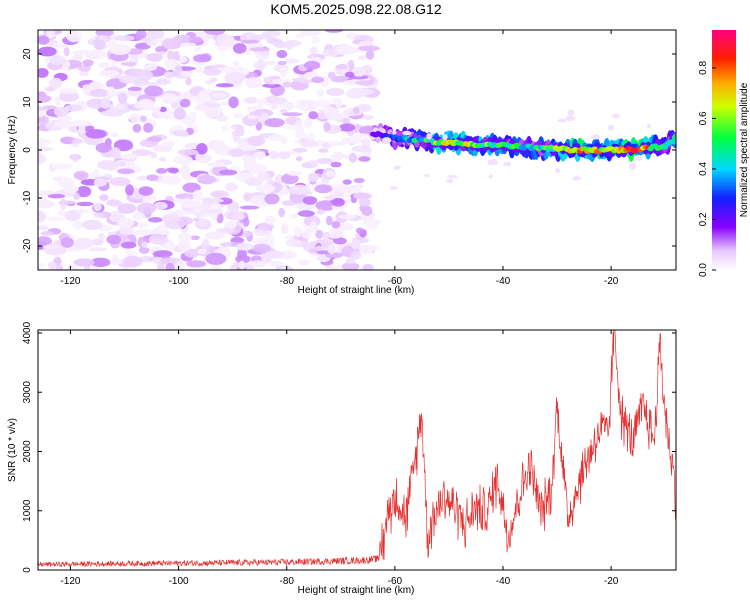 This screenshot has width=750, height=600. I want to click on x-tick-label: -60, so click(395, 281).